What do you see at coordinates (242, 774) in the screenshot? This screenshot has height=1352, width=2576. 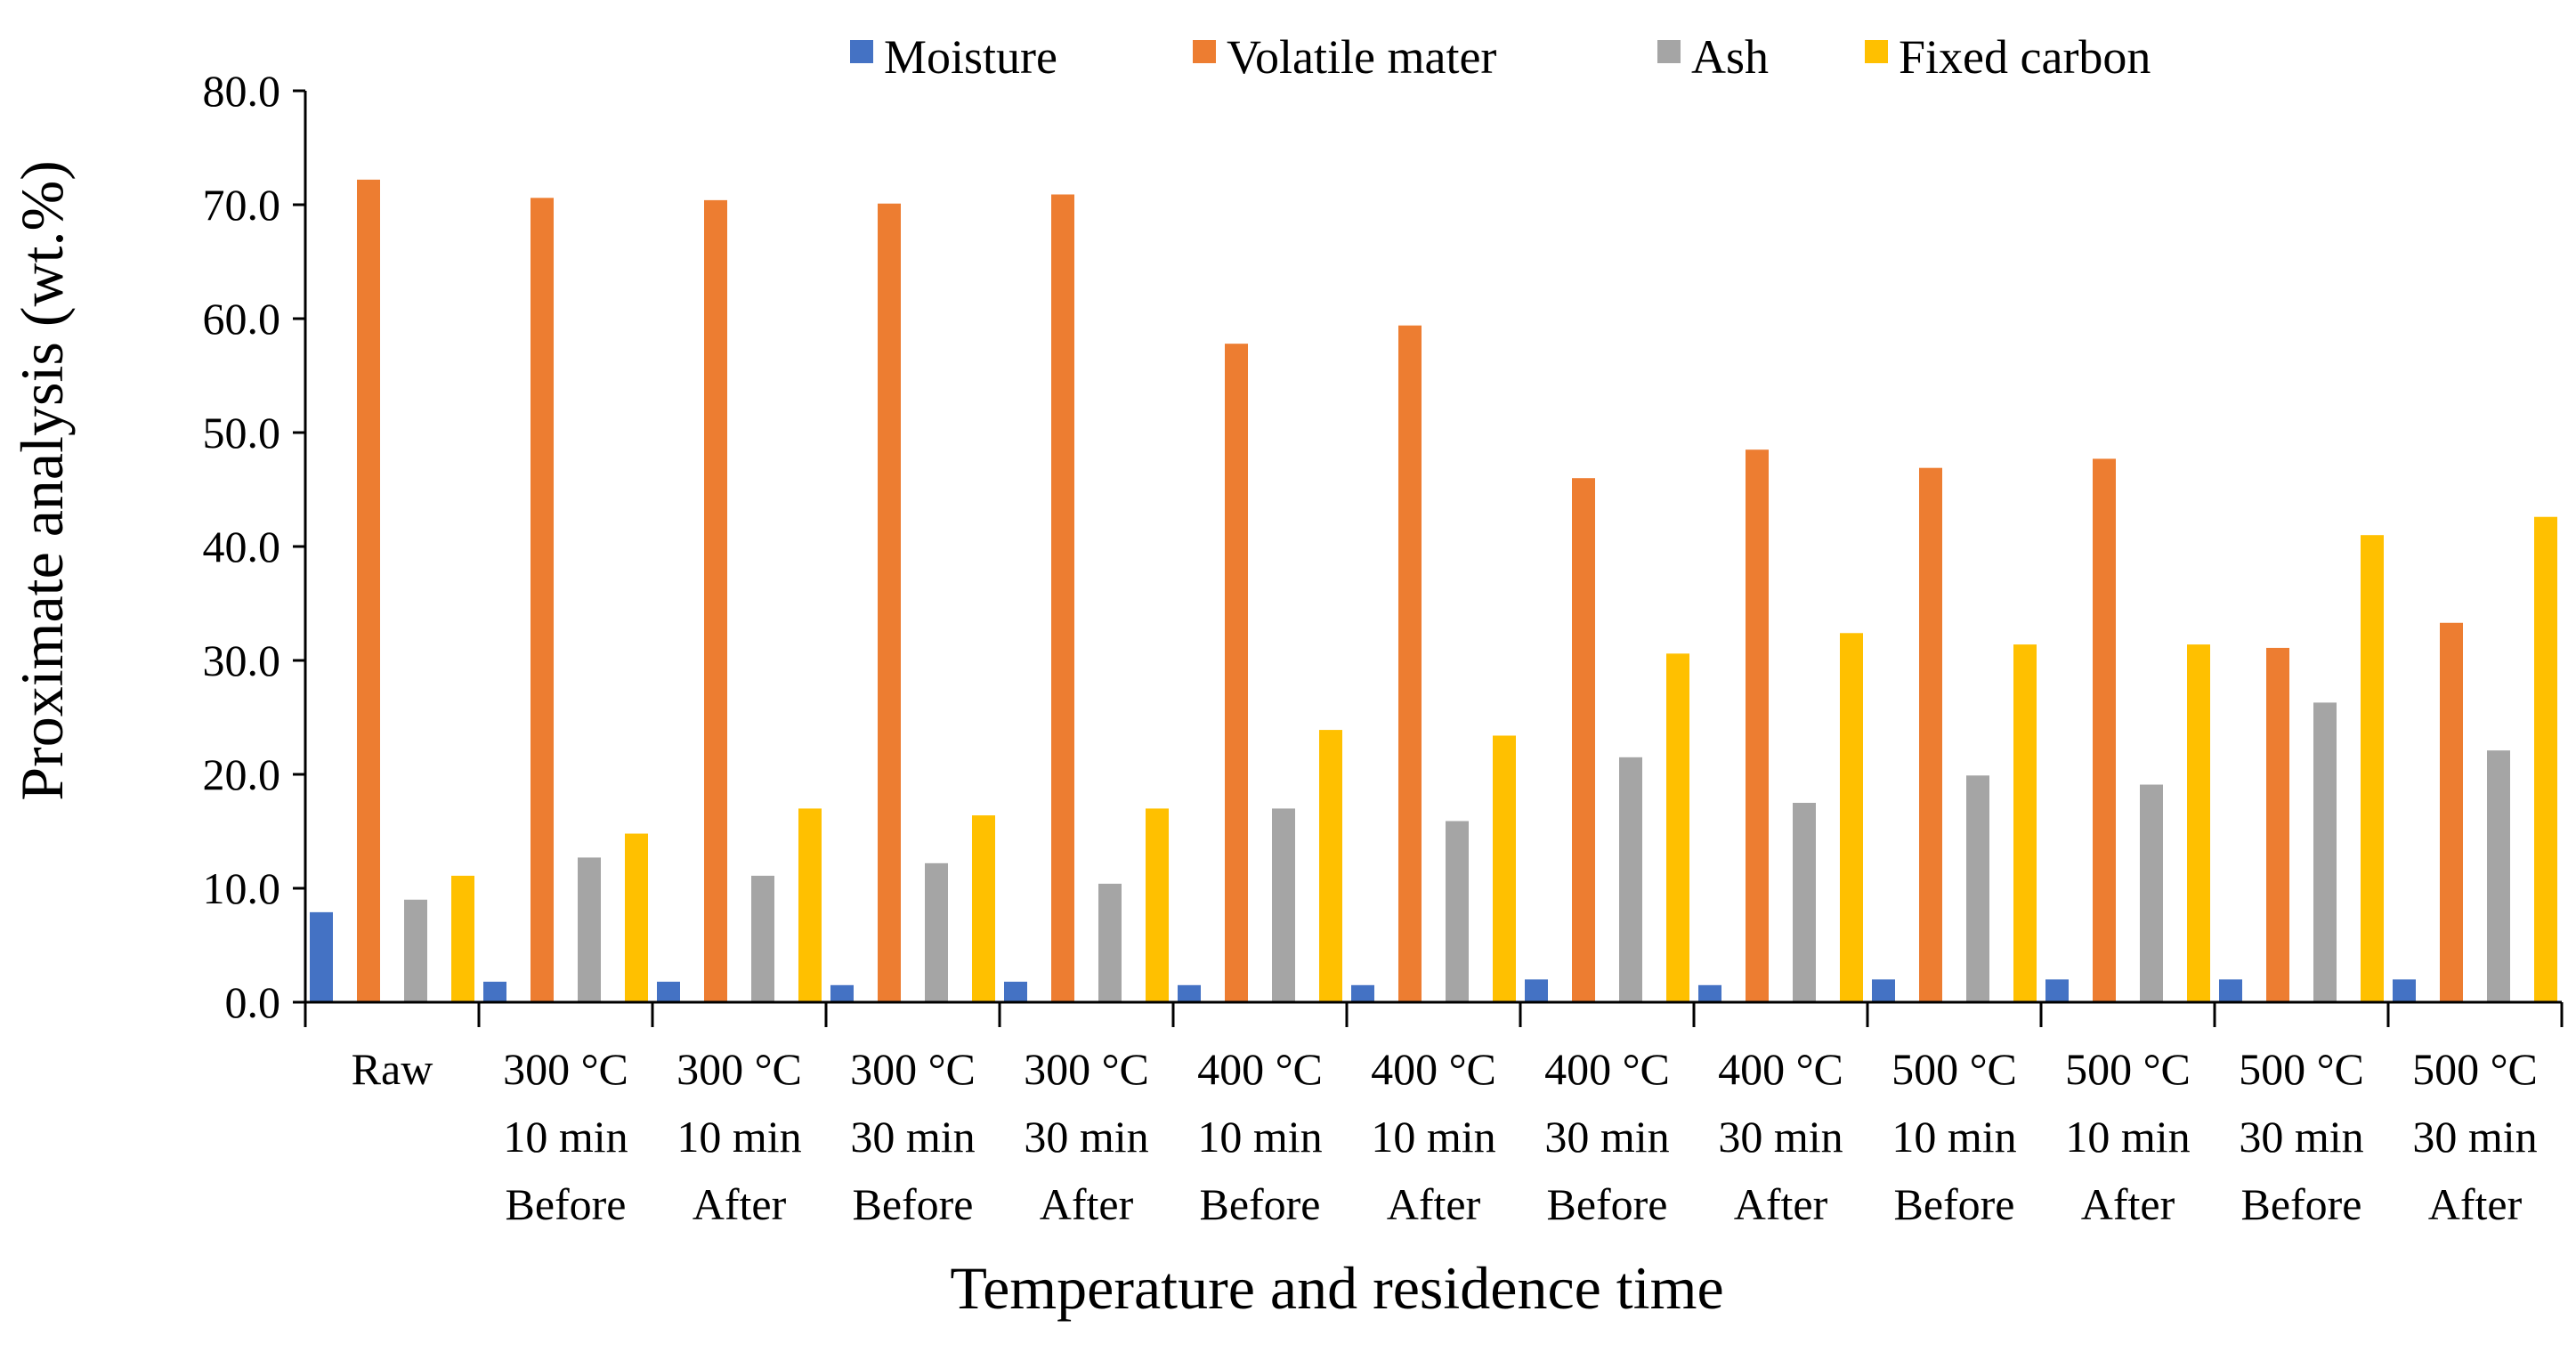 I see `y-tick-label: 20.0` at bounding box center [242, 774].